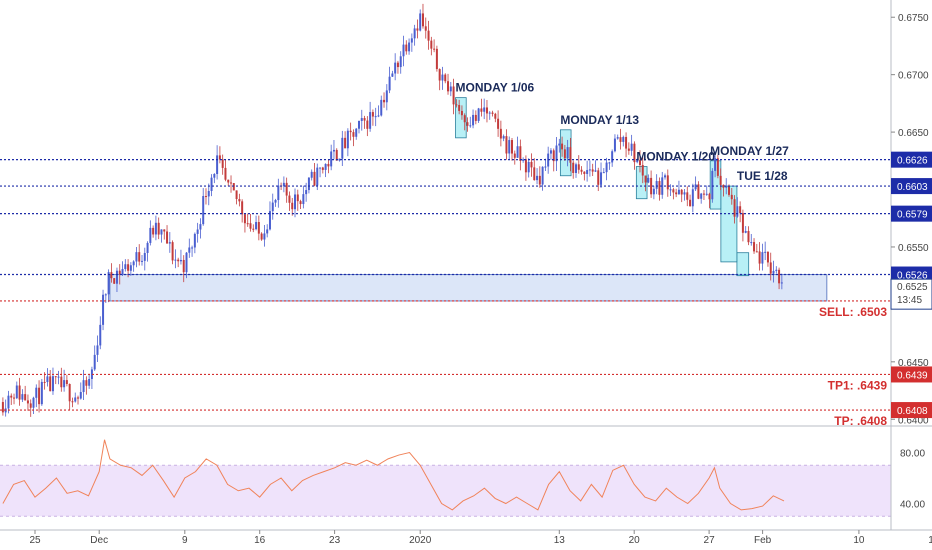 This screenshot has width=932, height=550. What do you see at coordinates (420, 540) in the screenshot?
I see `time-tick-5: 2020` at bounding box center [420, 540].